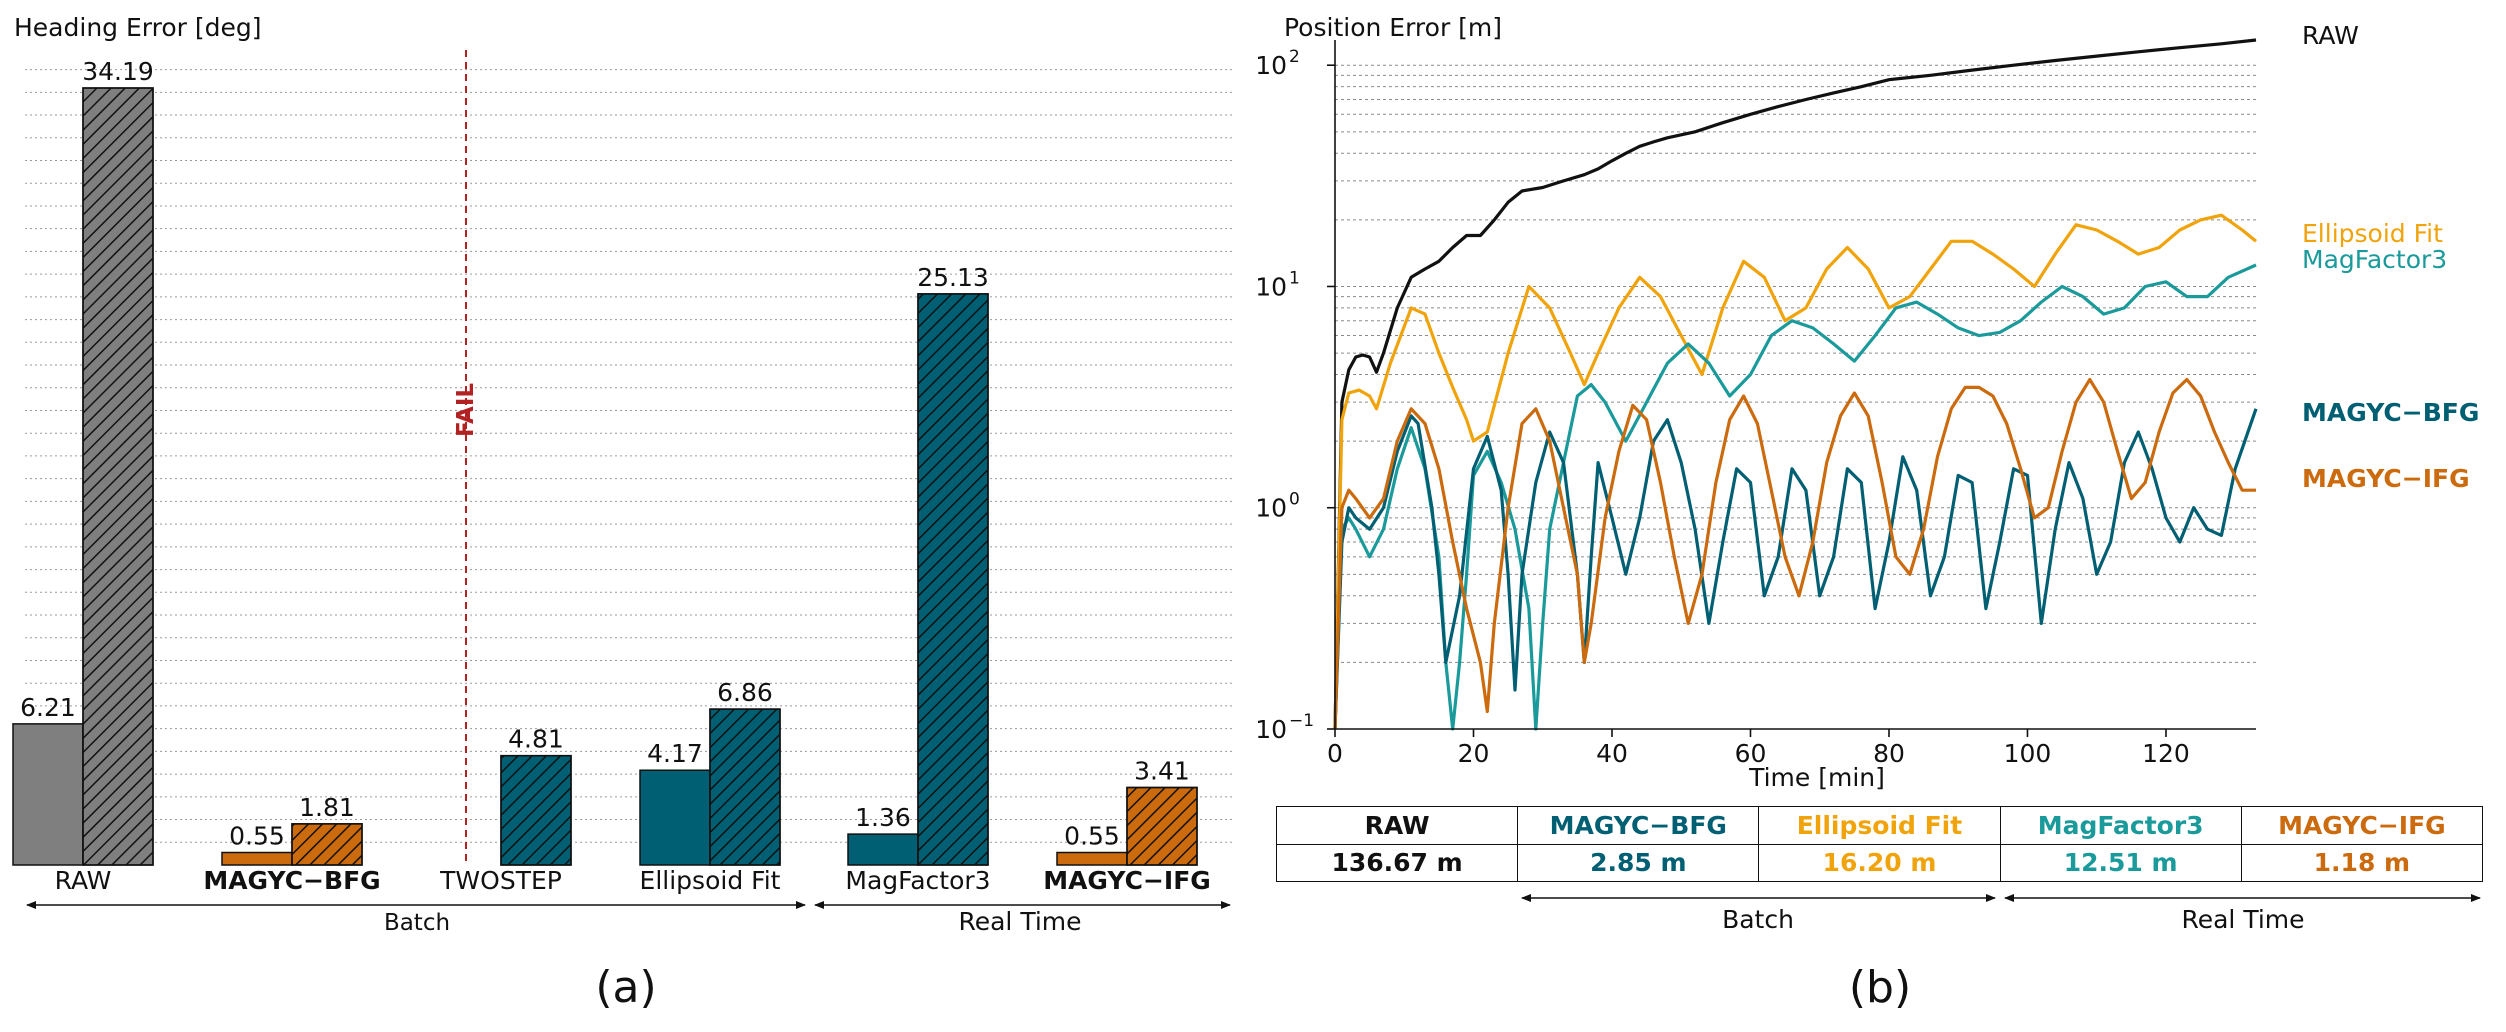 The width and height of the screenshot is (2506, 1032). What do you see at coordinates (1889, 753) in the screenshot?
I see `x-tick-label: 80` at bounding box center [1889, 753].